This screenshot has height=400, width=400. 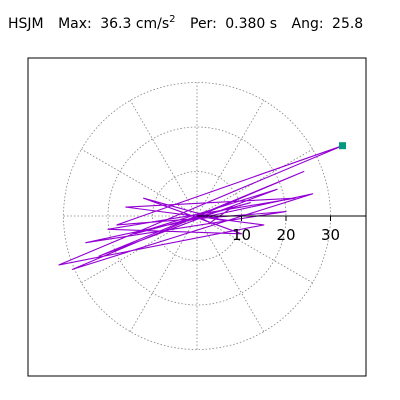 I want to click on radial-tick-label-10: 10, so click(x=241, y=235).